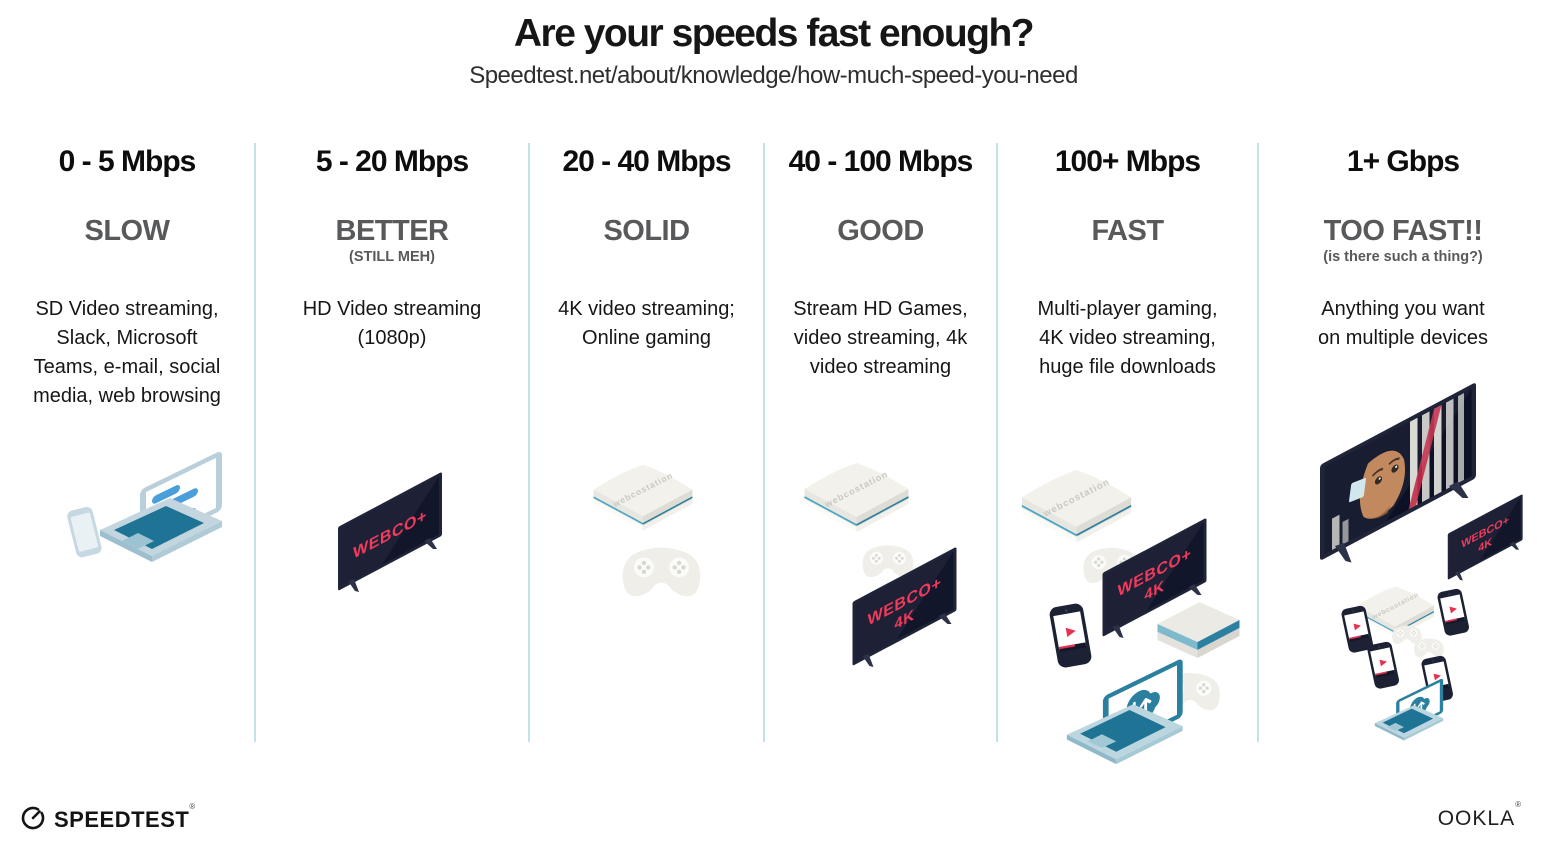  I want to click on game-console-2-icon, so click(1198, 630).